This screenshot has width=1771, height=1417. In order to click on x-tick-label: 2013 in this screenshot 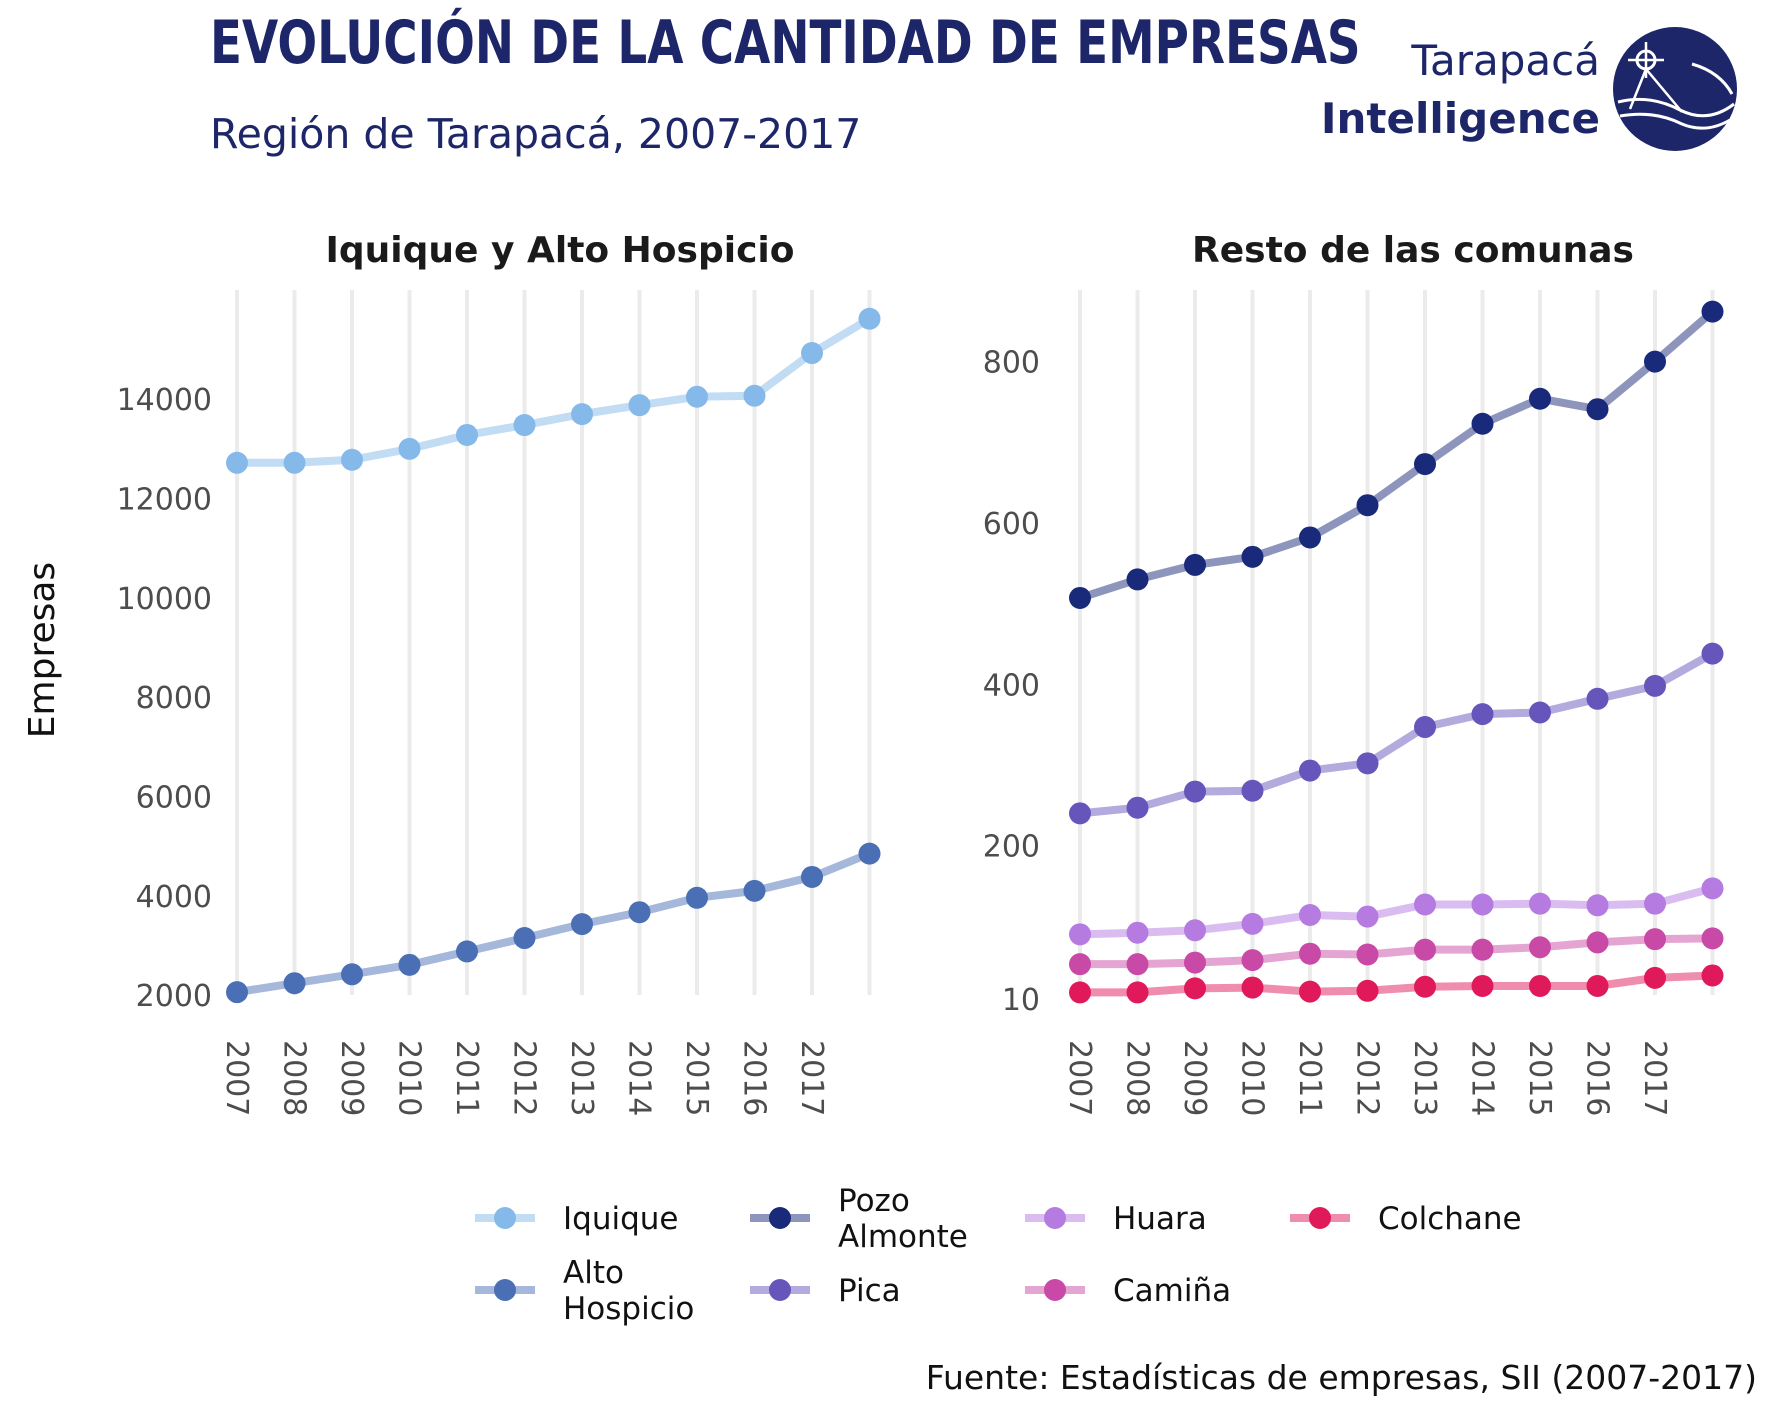, I will do `click(1424, 1078)`.